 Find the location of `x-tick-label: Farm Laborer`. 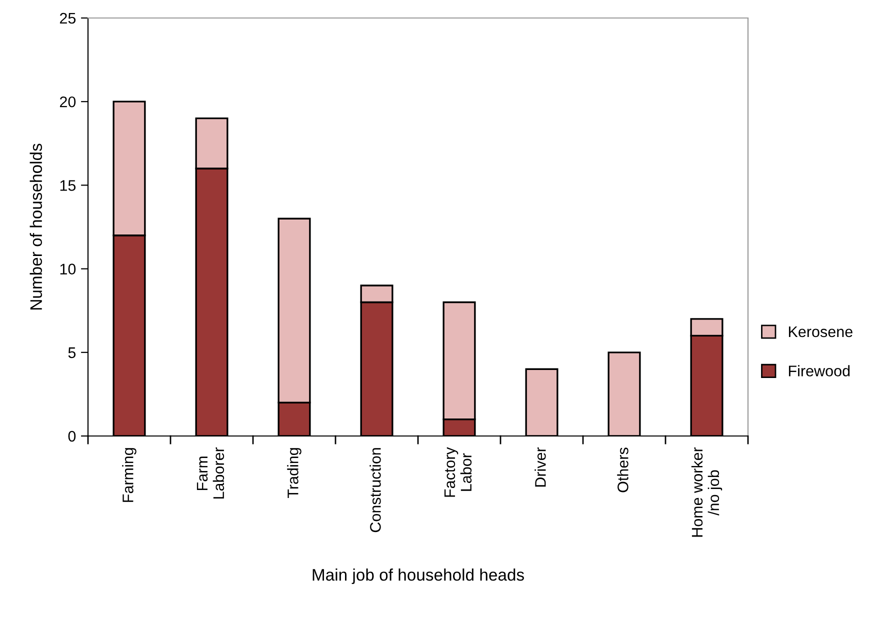

x-tick-label: Farm Laborer is located at coordinates (210, 473).